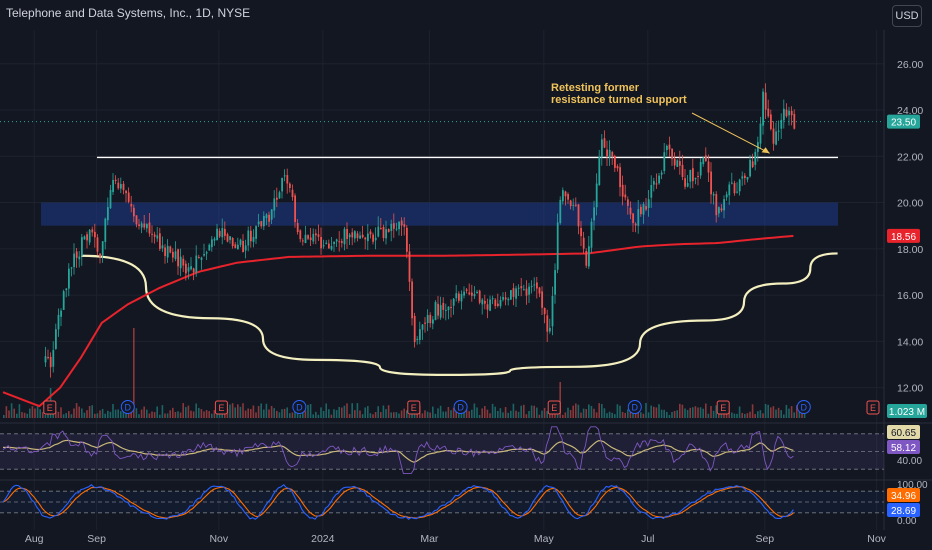 The image size is (932, 550). I want to click on earnings-marker-label: E, so click(50, 408).